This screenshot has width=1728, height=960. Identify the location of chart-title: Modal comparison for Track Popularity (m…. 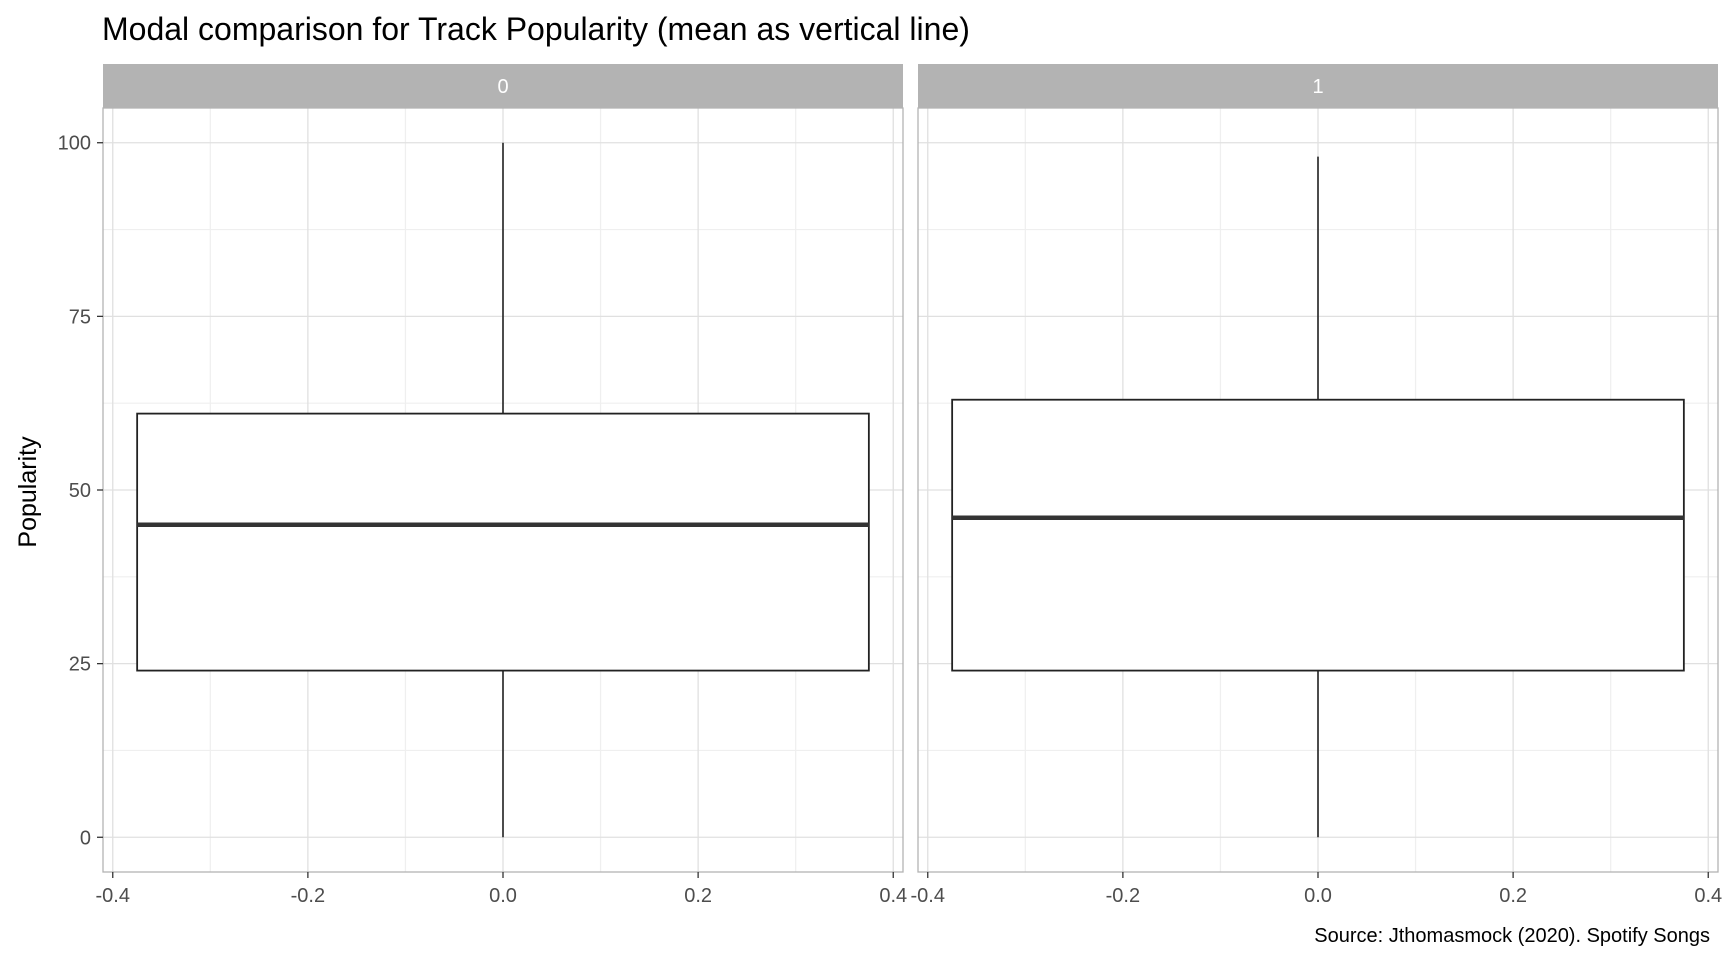
(536, 29).